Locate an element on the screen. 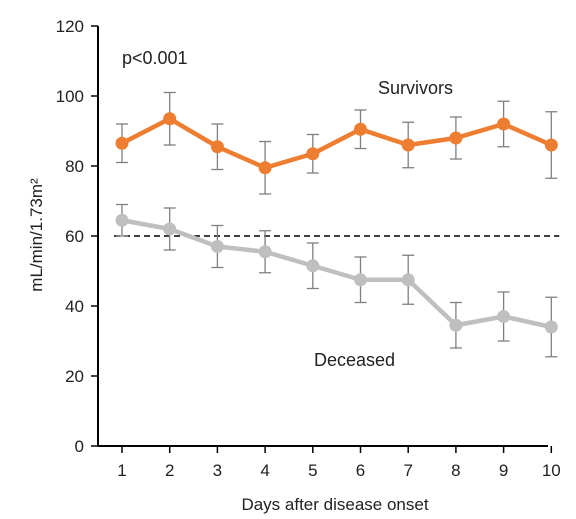 The height and width of the screenshot is (519, 576). y-tick-label: 40 is located at coordinates (74, 306).